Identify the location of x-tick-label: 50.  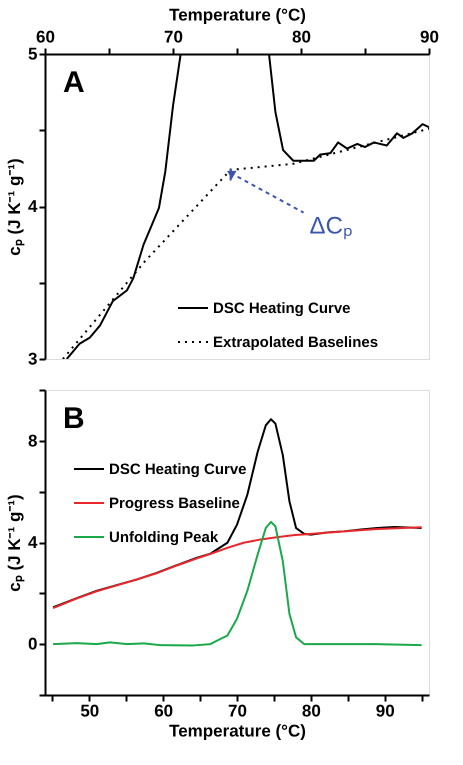
(90, 711).